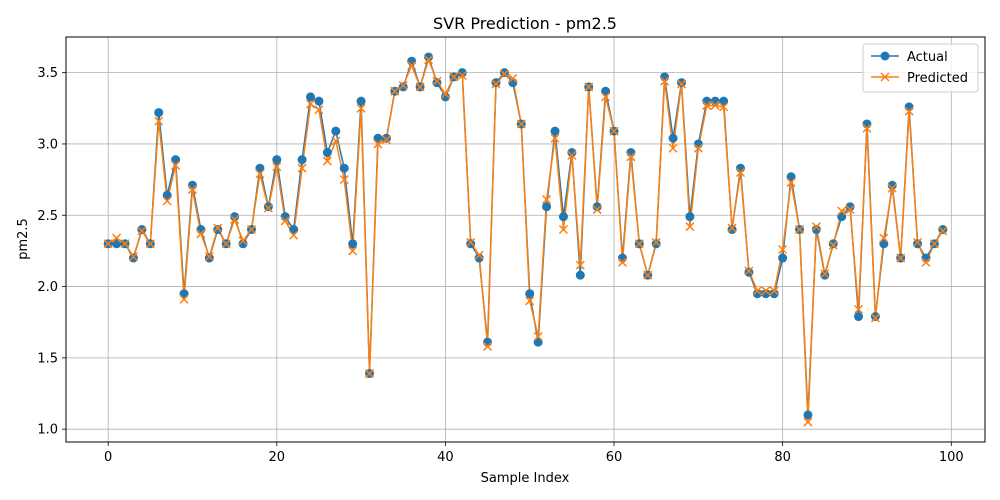  Describe the element at coordinates (525, 478) in the screenshot. I see `x-axis-label: Sample Index` at that location.